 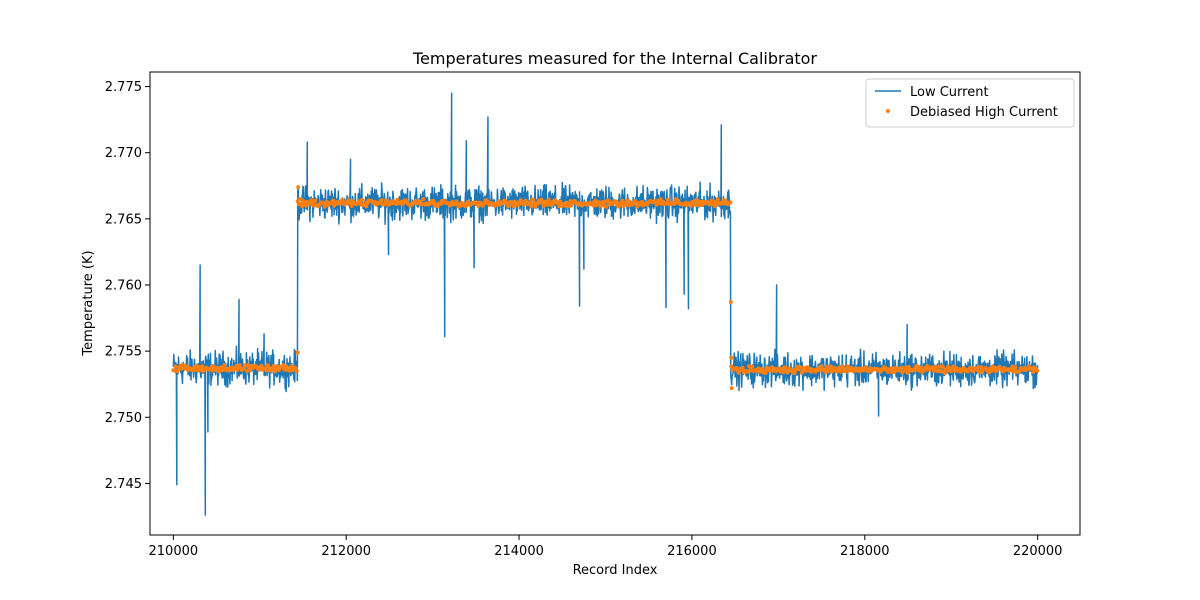 I want to click on x-tick-label: 212000, so click(x=346, y=551).